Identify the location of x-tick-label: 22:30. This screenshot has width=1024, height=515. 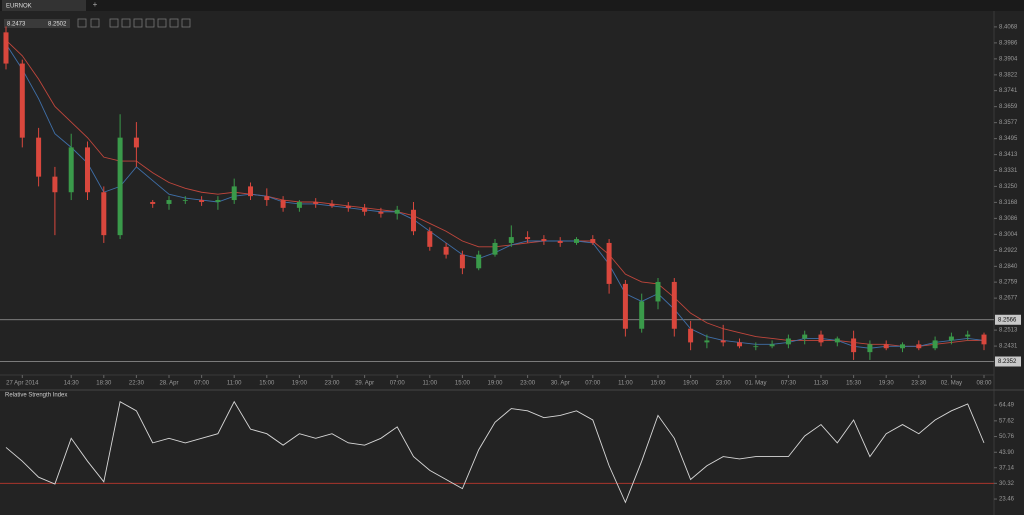
(137, 384).